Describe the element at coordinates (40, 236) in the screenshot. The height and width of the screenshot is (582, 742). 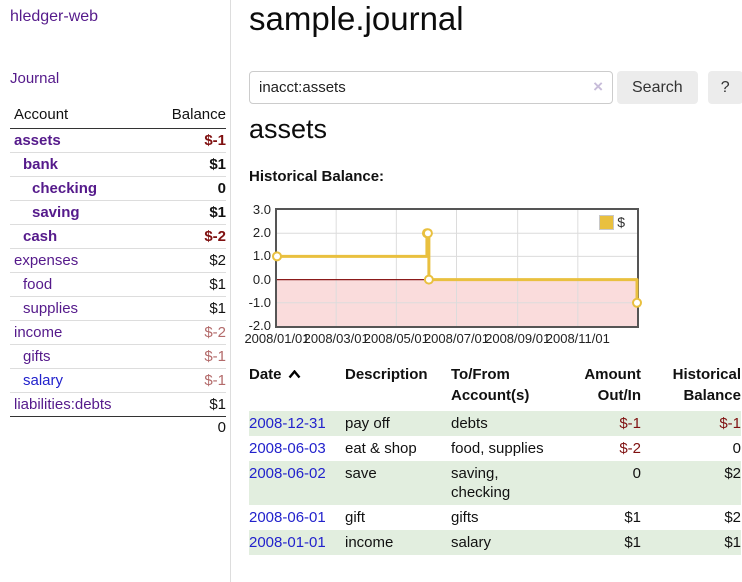
I see `account-link: cash` at that location.